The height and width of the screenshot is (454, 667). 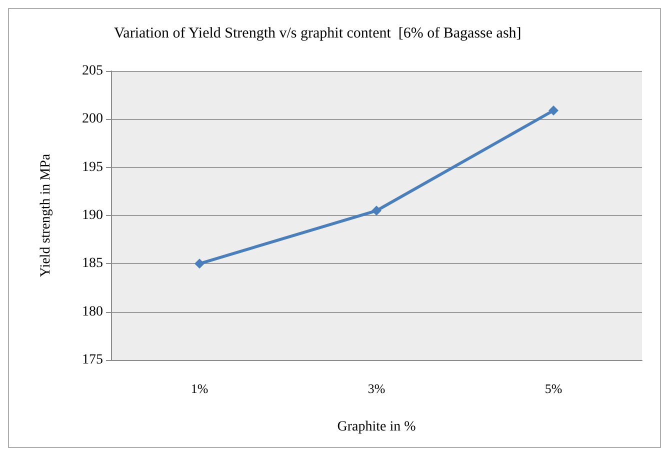 I want to click on y-tick-label: 195, so click(x=92, y=167).